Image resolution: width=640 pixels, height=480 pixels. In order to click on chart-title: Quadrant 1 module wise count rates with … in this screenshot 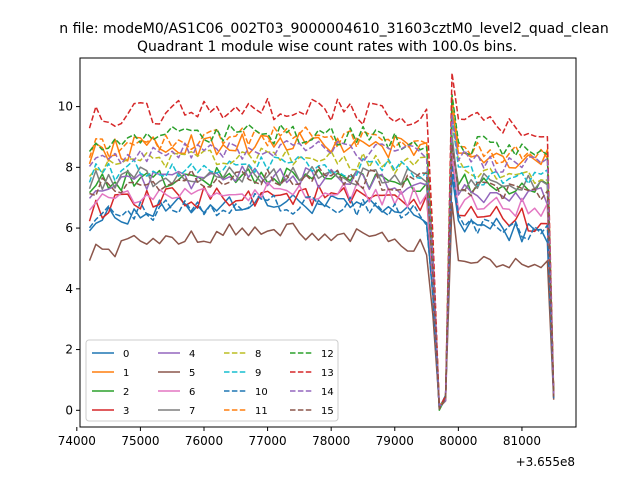, I will do `click(327, 47)`.